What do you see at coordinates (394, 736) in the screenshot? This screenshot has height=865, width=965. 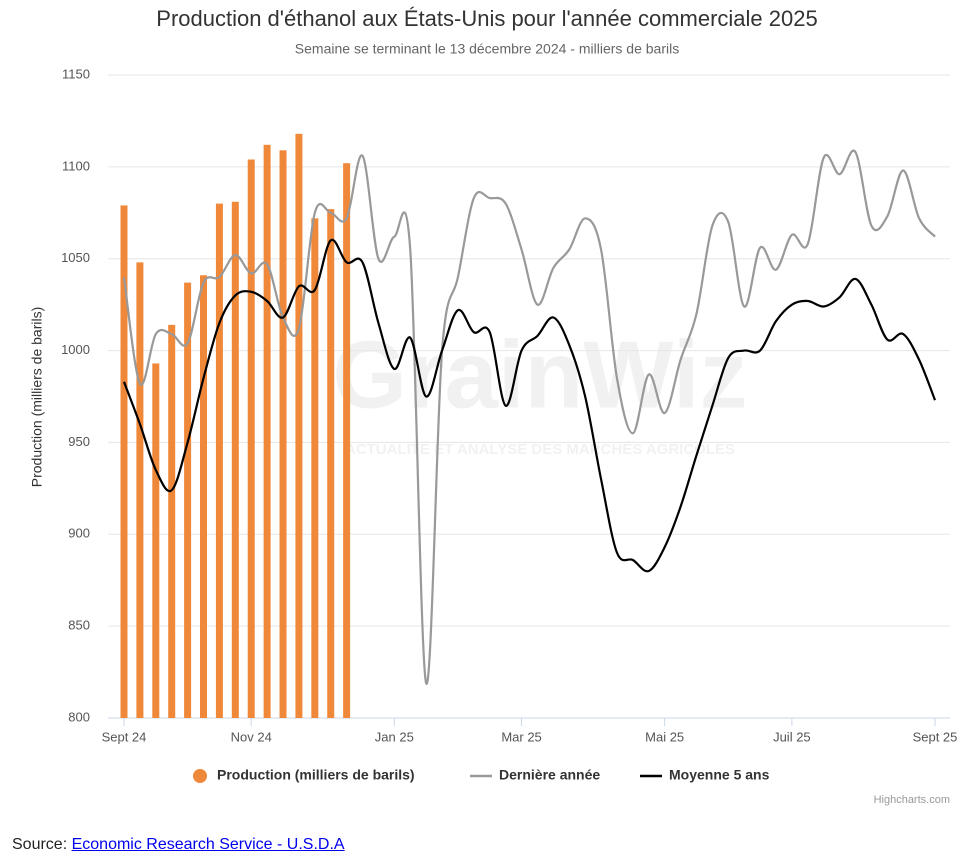 I see `x-tick-label: Jan 25` at bounding box center [394, 736].